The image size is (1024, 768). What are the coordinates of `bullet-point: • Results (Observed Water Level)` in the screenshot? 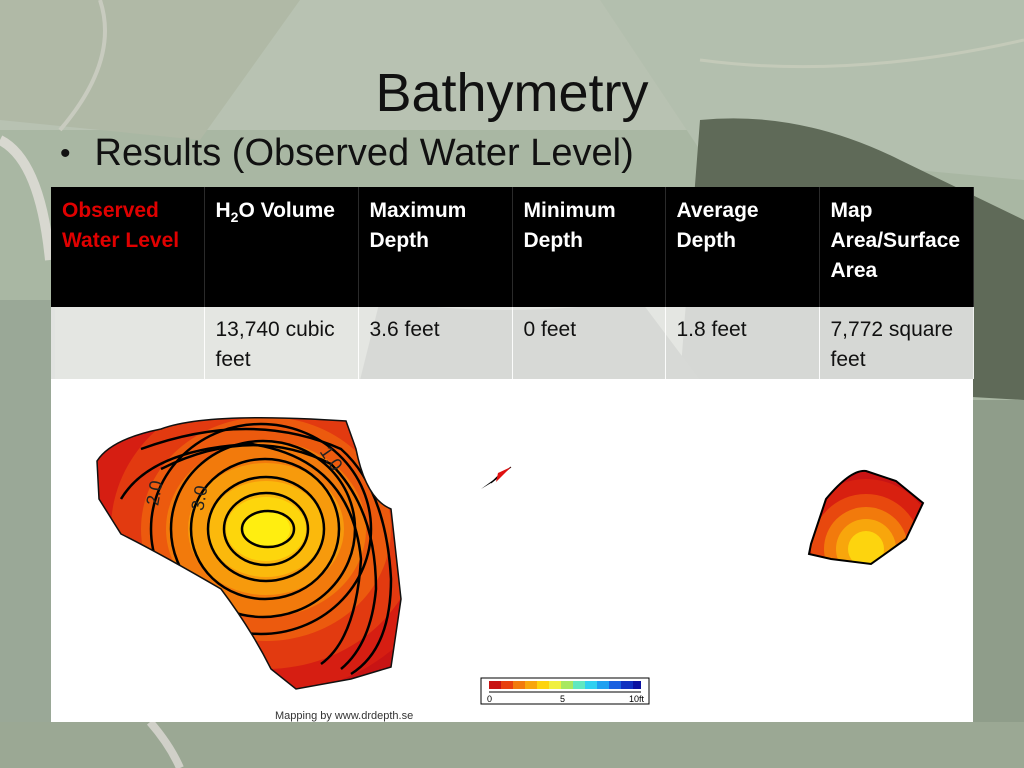 It's located at (347, 153).